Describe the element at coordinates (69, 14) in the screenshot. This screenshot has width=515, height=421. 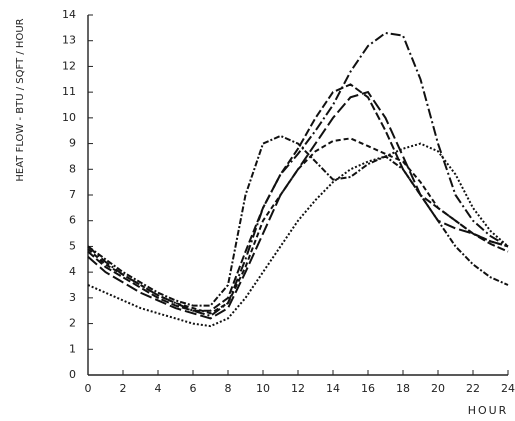
I see `y-tick-label: 14` at that location.